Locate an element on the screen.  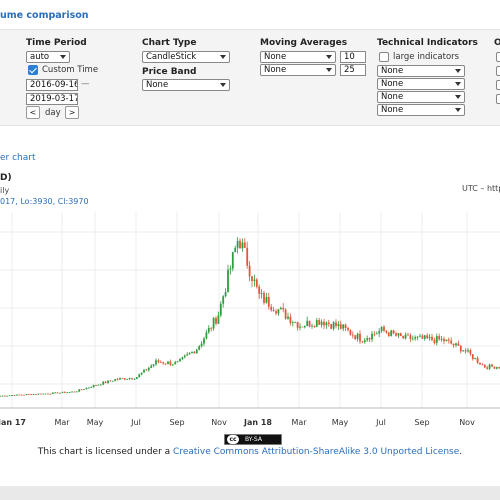
moving-average-1-select: None is located at coordinates (298, 57).